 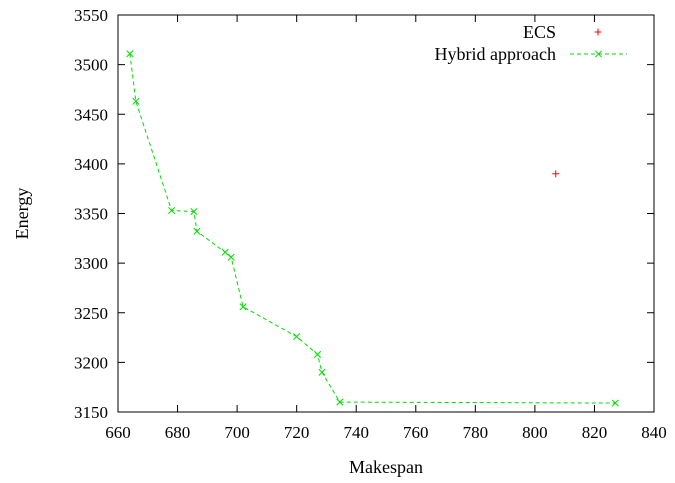 I want to click on legend-label: Hybrid approach, so click(x=495, y=54).